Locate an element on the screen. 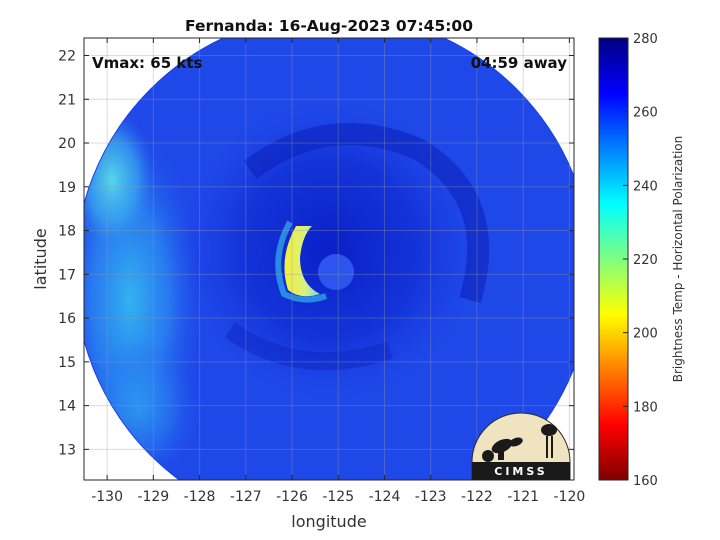 This screenshot has width=720, height=540. x-tick-label: -122 is located at coordinates (477, 497).